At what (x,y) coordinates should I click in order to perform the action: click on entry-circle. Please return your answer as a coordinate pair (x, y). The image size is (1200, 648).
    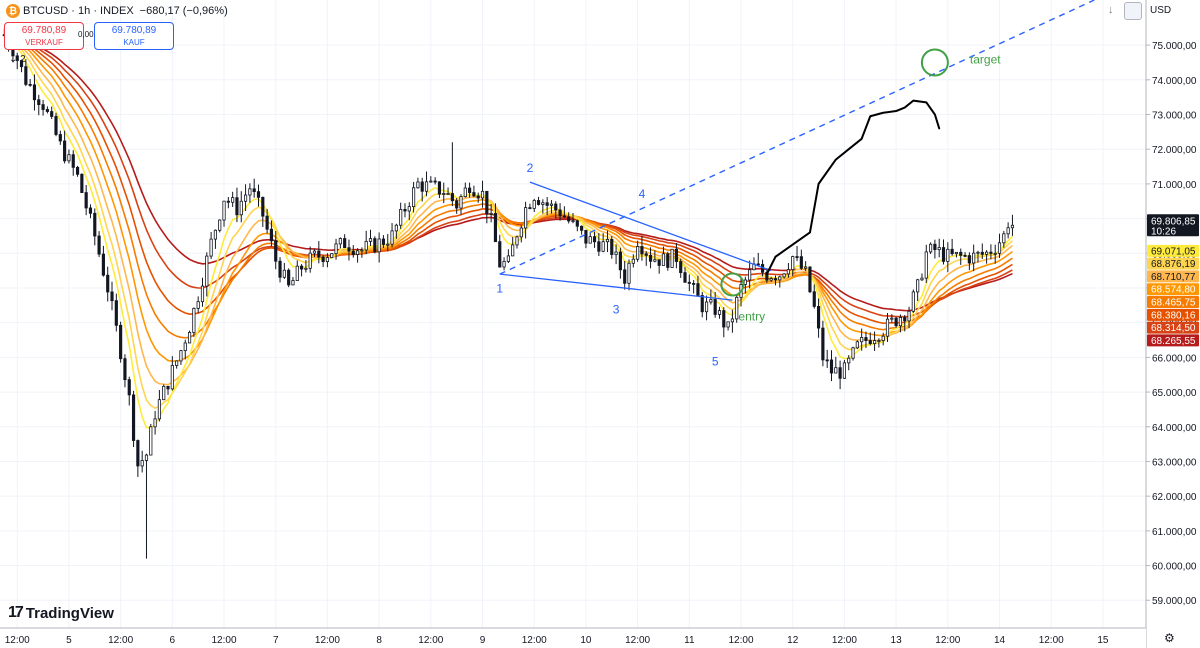
    Looking at the image, I should click on (732, 284).